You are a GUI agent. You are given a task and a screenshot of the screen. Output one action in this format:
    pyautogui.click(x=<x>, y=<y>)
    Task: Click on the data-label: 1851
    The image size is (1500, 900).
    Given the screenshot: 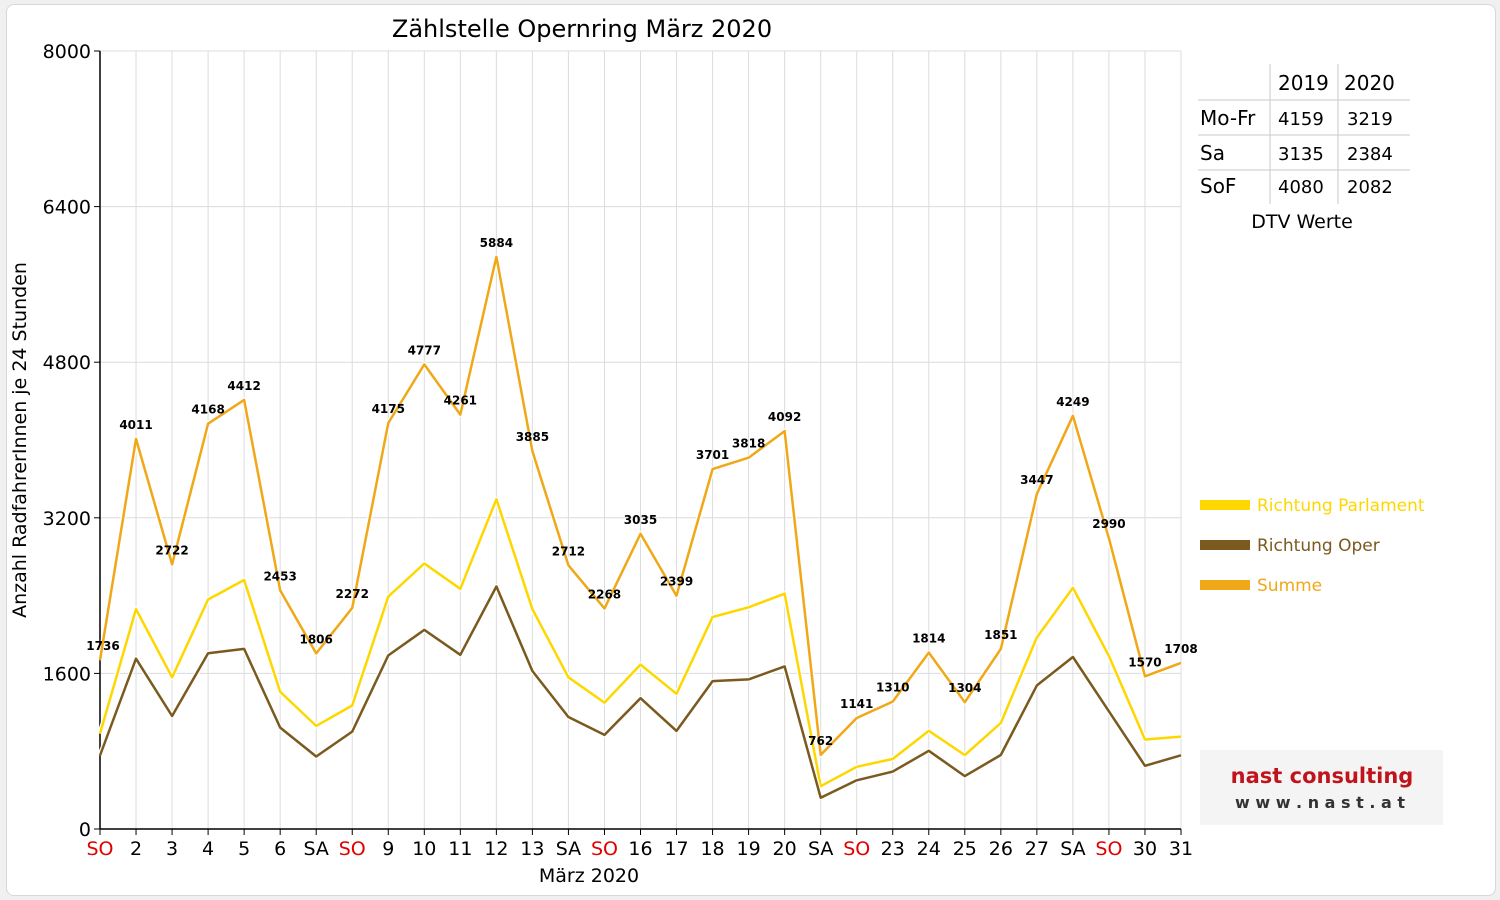 What is the action you would take?
    pyautogui.click(x=1000, y=635)
    